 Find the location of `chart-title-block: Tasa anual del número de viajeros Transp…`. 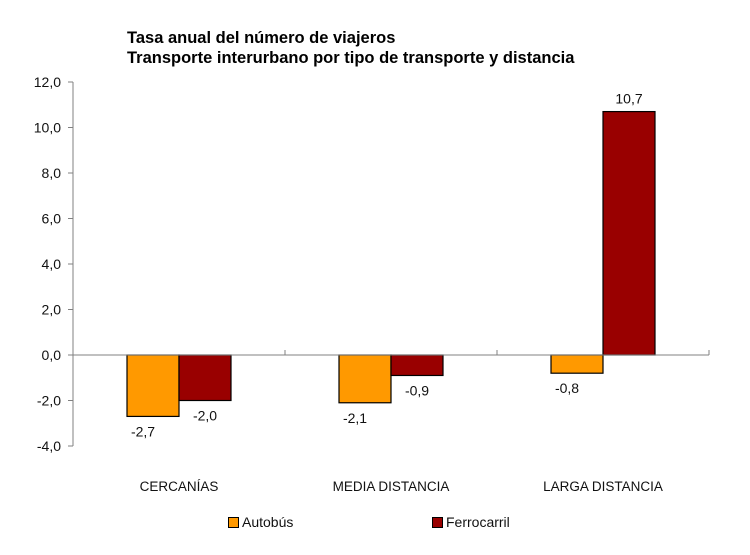

chart-title-block: Tasa anual del número de viajeros Transp… is located at coordinates (350, 48).